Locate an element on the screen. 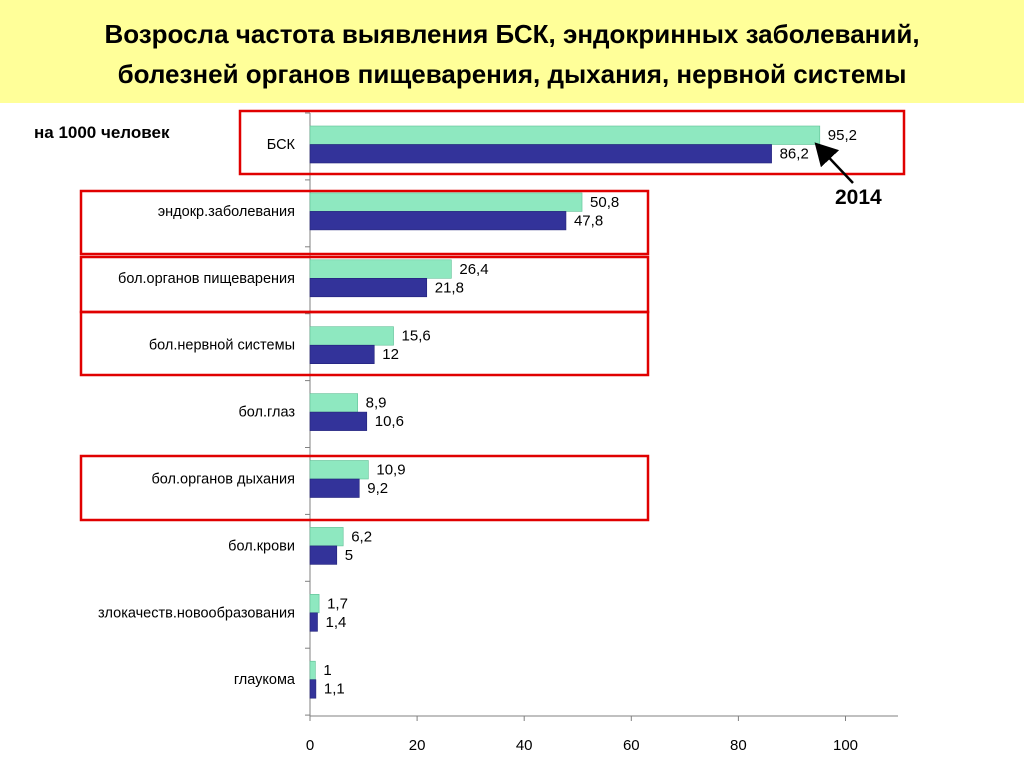  data-label-other: 1,4 is located at coordinates (335, 622).